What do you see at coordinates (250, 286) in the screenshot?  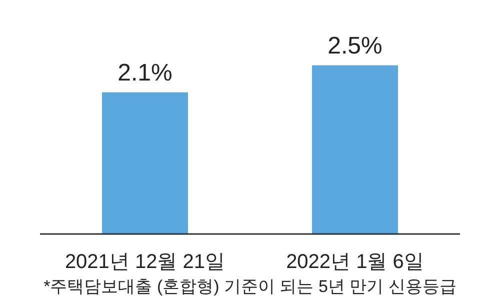 I see `text: *주택담보대출 (혼합형) 기준이 되는 5년 만기 신용등급` at bounding box center [250, 286].